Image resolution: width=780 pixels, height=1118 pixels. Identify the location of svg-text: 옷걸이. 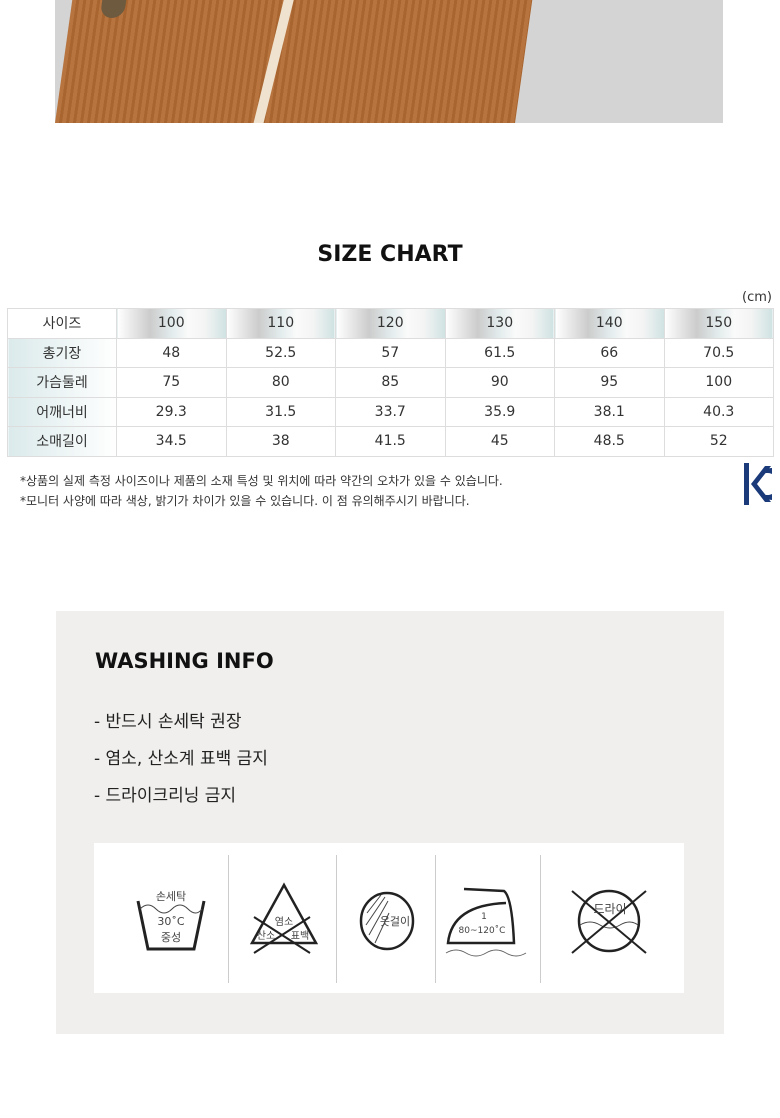
(395, 921).